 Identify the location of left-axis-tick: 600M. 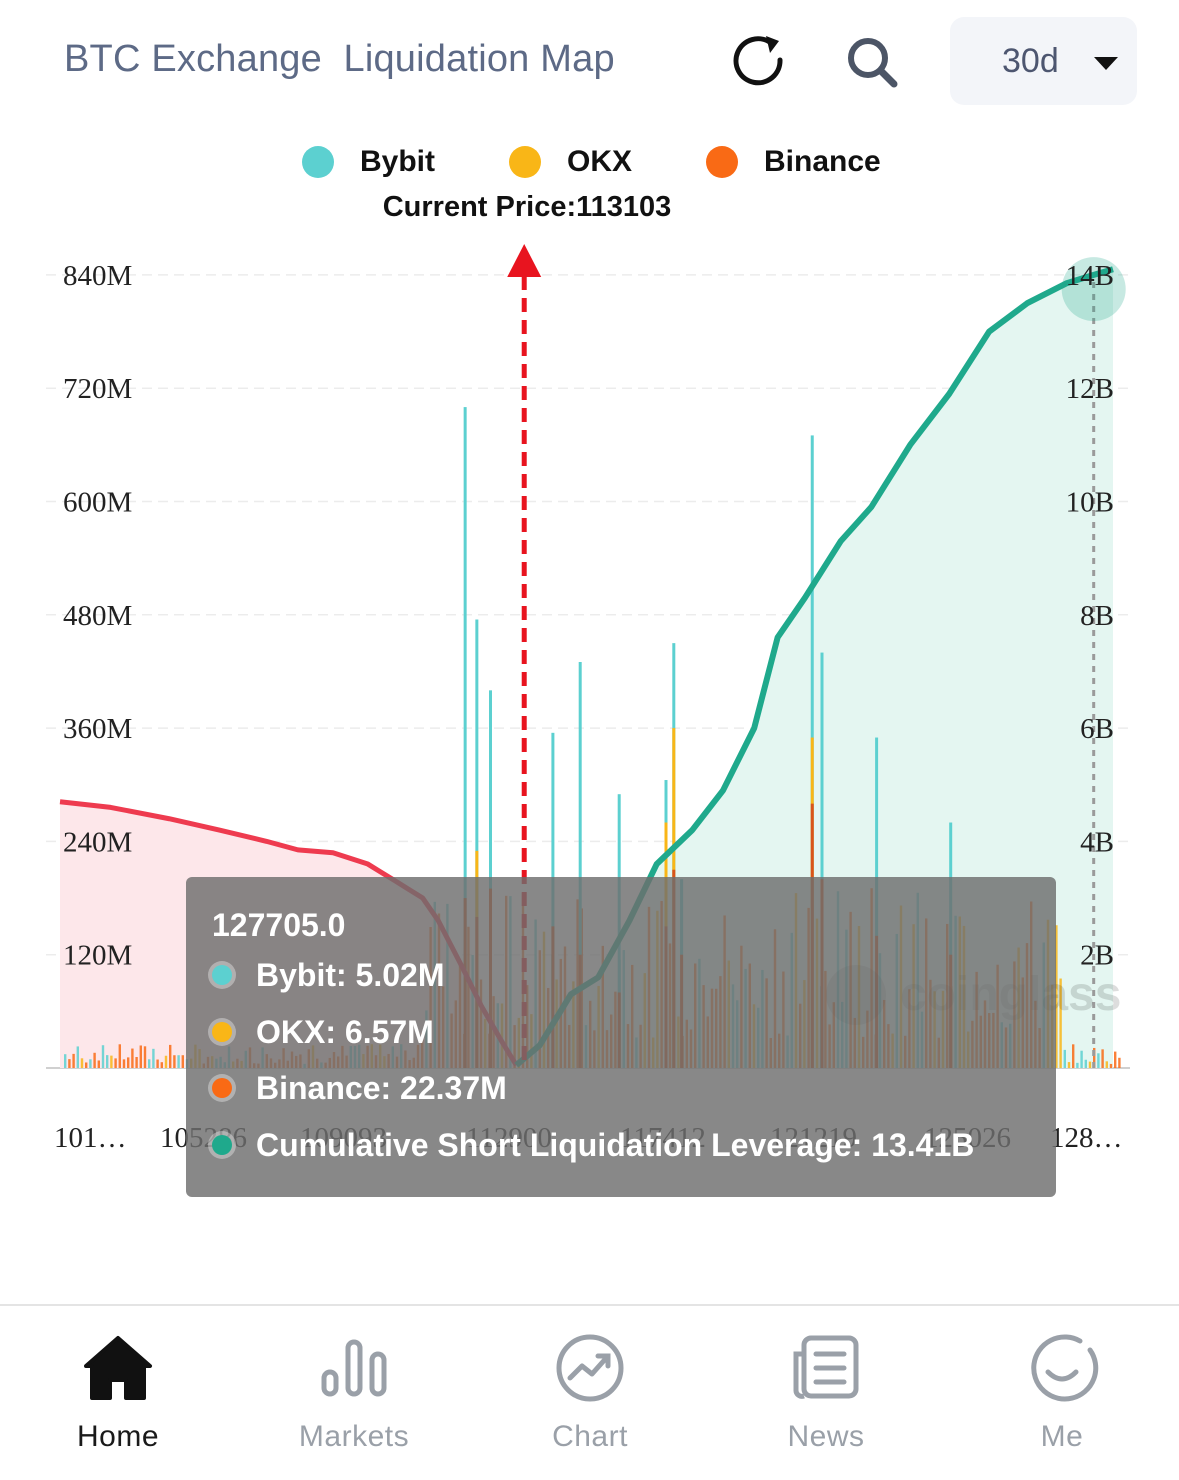
(97, 503).